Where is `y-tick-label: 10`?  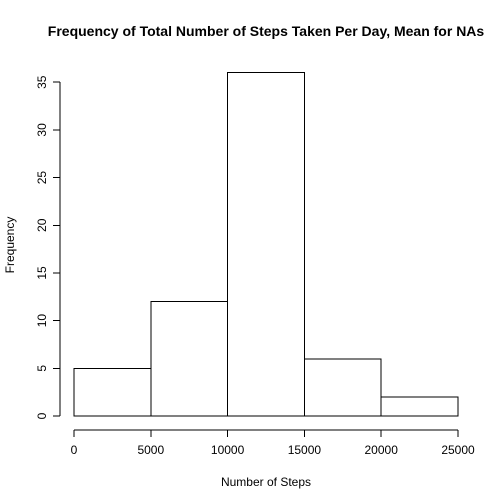 y-tick-label: 10 is located at coordinates (42, 321).